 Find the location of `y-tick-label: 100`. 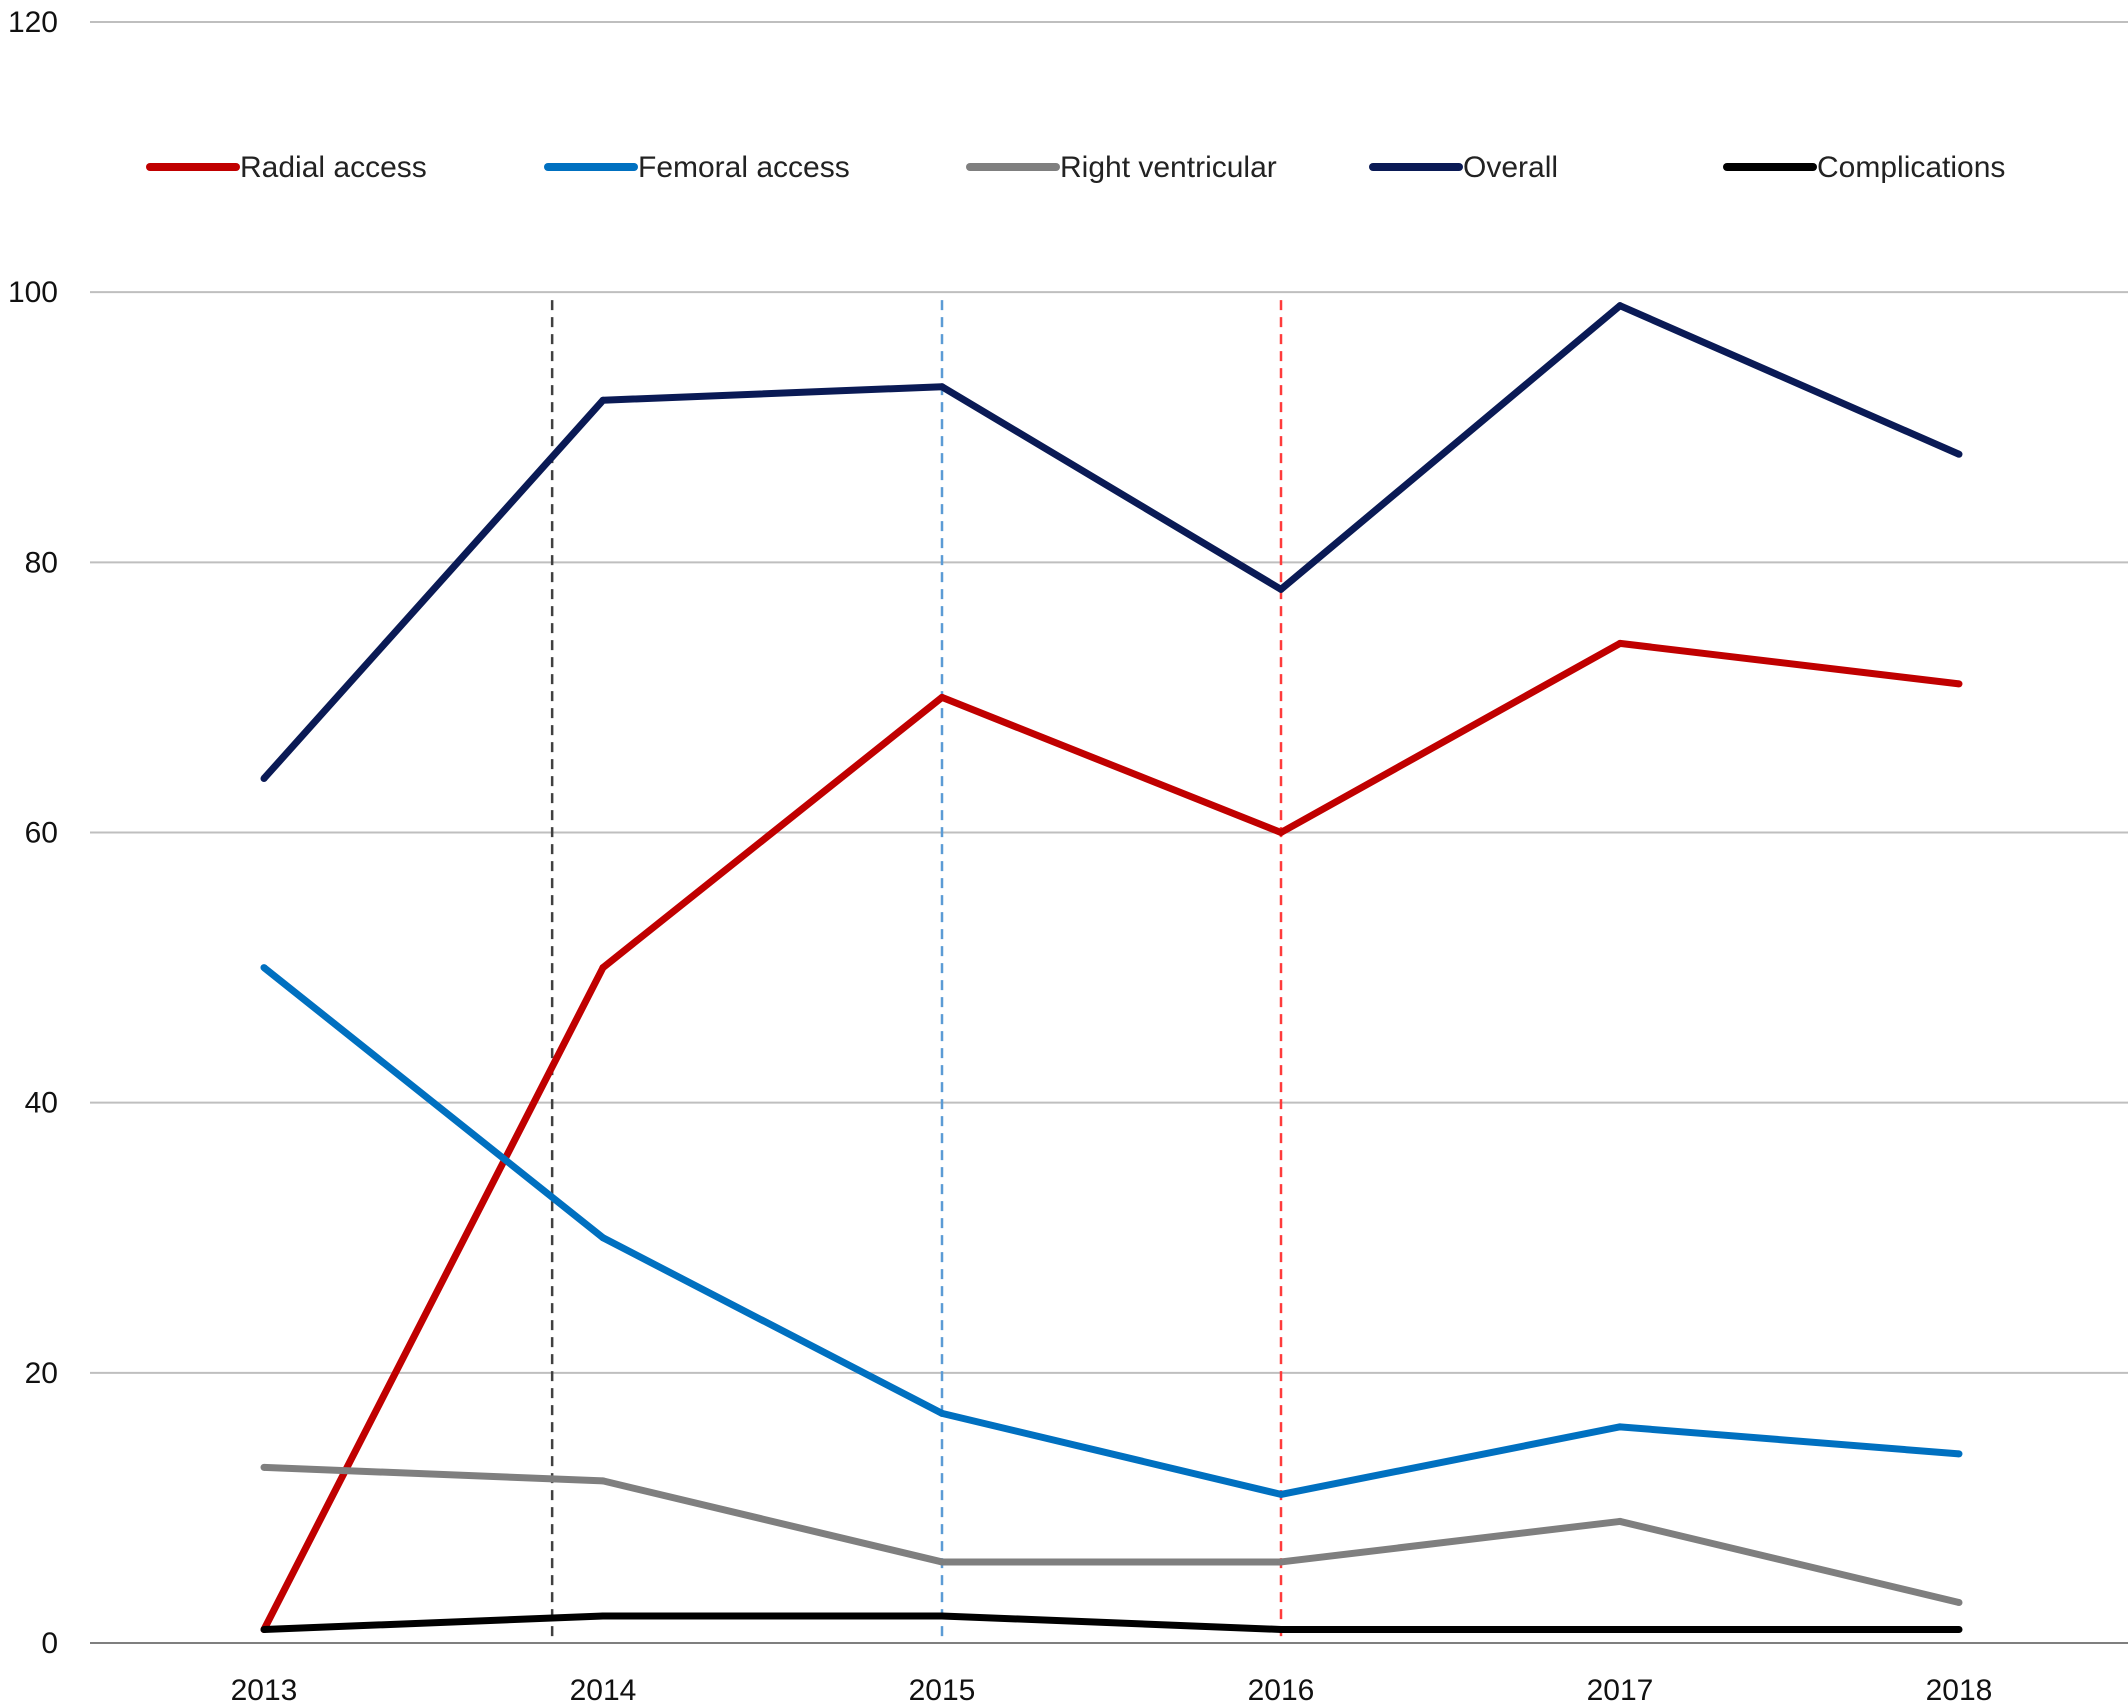

y-tick-label: 100 is located at coordinates (33, 292).